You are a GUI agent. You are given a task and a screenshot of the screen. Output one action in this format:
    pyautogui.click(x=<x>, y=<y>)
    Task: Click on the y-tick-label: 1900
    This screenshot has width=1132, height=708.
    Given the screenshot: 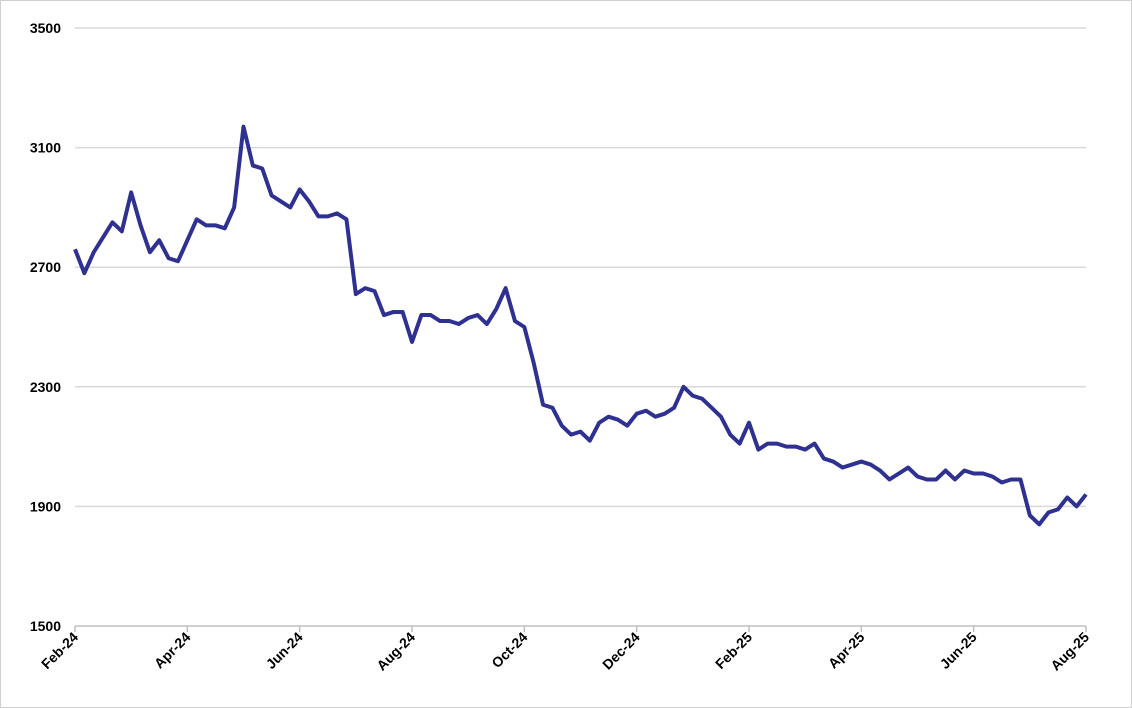 What is the action you would take?
    pyautogui.click(x=45, y=506)
    